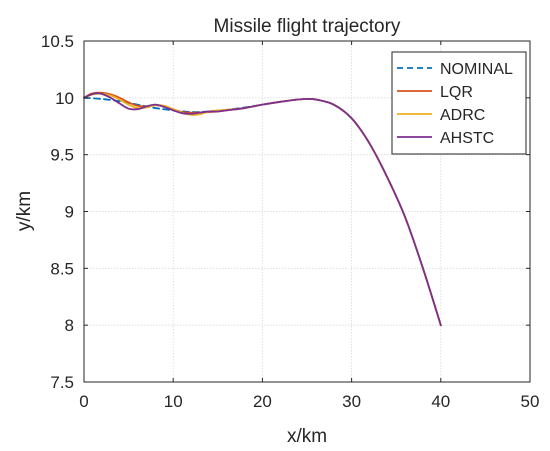  What do you see at coordinates (351, 401) in the screenshot?
I see `x-tick-label: 30` at bounding box center [351, 401].